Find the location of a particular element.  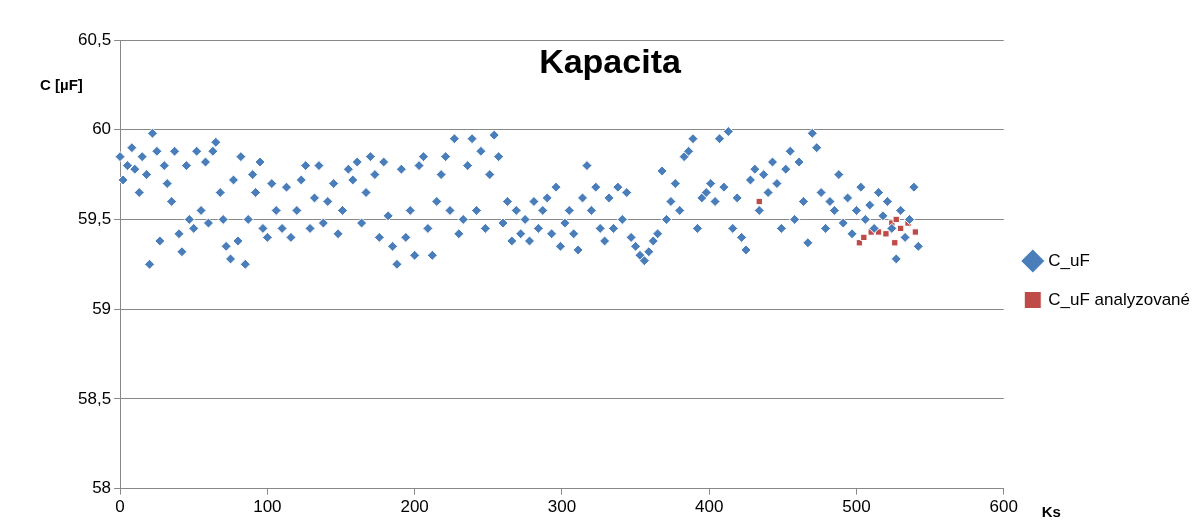

x-tick-label: 600 is located at coordinates (1003, 507).